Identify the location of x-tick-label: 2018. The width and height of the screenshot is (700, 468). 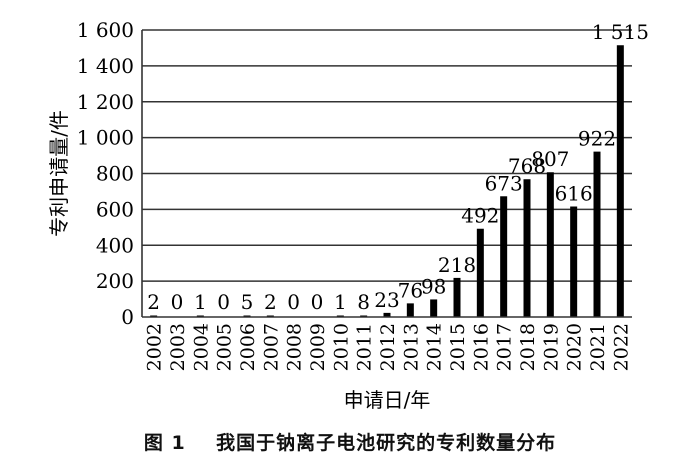
(528, 347).